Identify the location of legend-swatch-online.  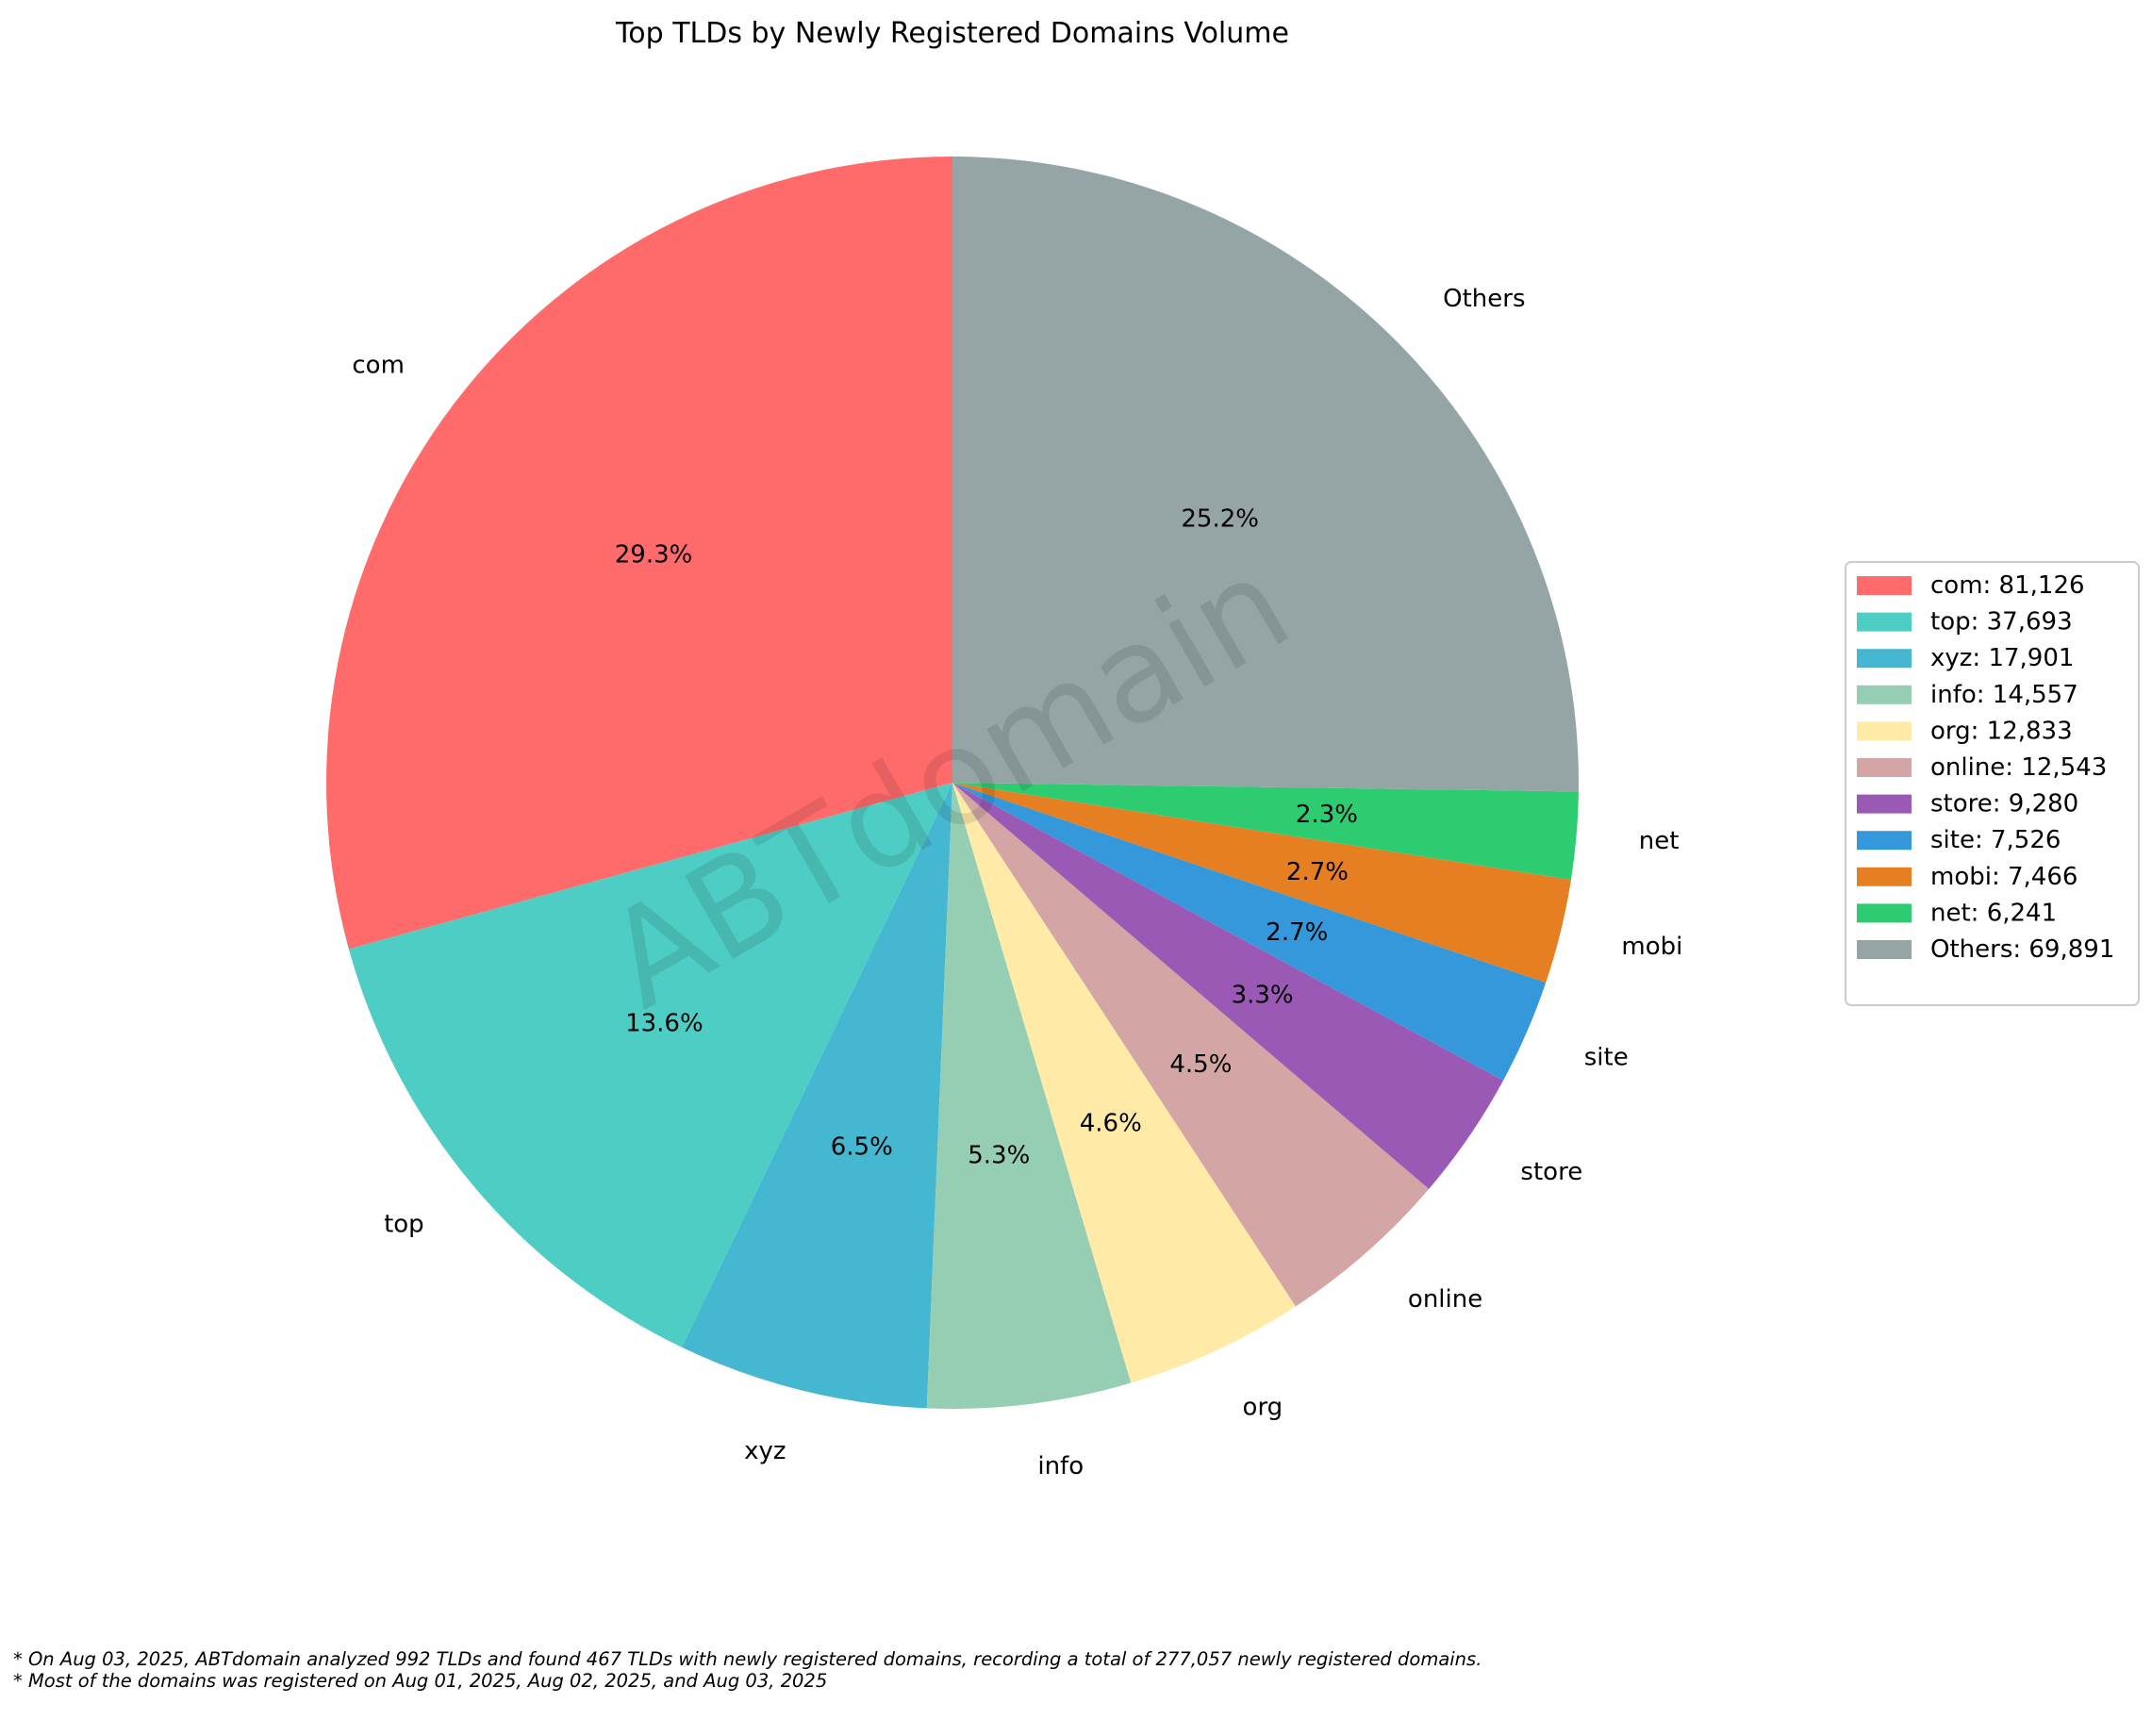
(1884, 767).